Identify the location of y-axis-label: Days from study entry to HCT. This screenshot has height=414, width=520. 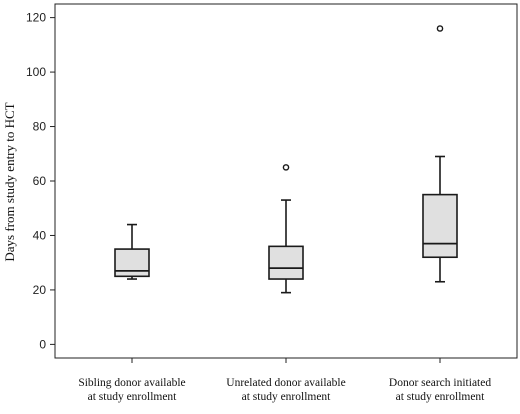
(9, 181).